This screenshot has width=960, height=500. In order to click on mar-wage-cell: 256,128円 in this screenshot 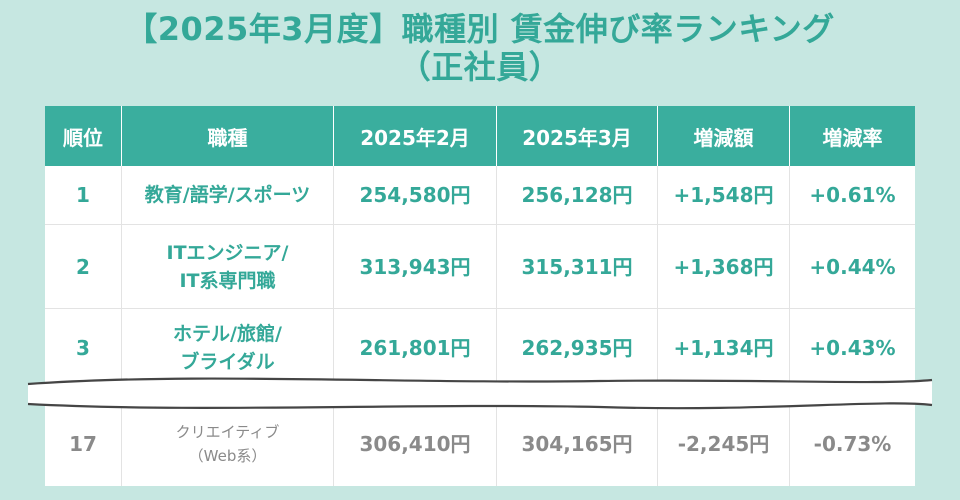, I will do `click(577, 195)`.